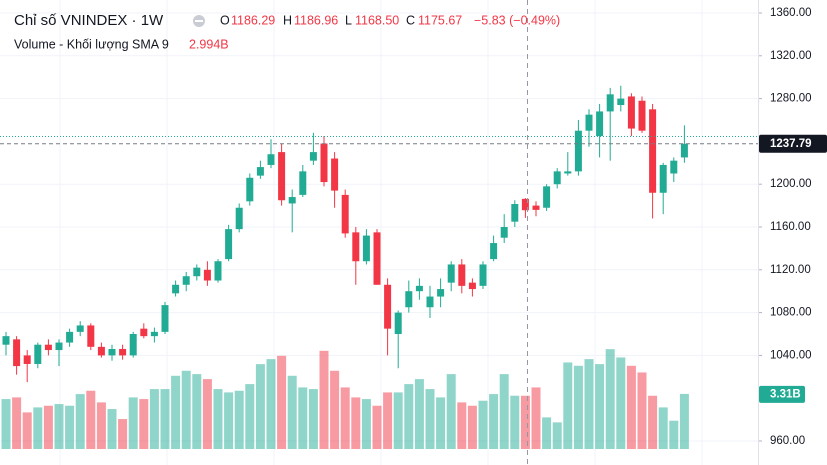 This screenshot has width=827, height=465. I want to click on ohlc-key: L, so click(348, 20).